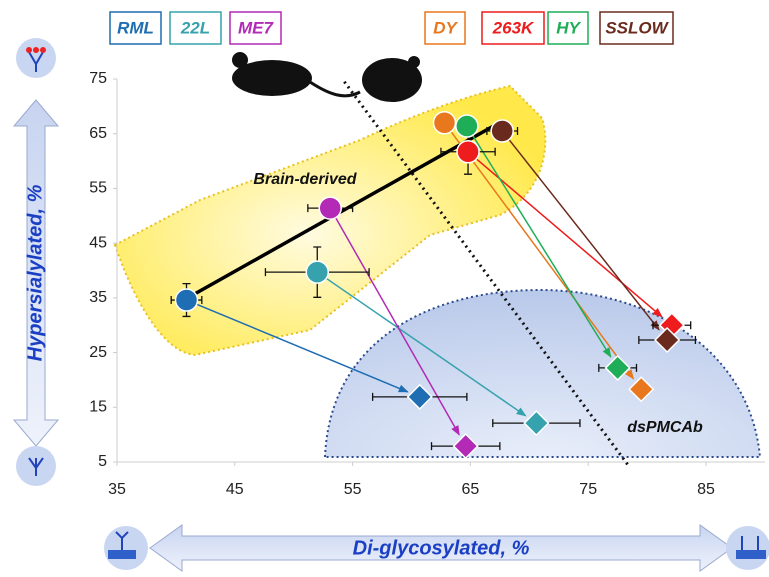 This screenshot has height=577, width=769. I want to click on y-tick-label: 25, so click(98, 352).